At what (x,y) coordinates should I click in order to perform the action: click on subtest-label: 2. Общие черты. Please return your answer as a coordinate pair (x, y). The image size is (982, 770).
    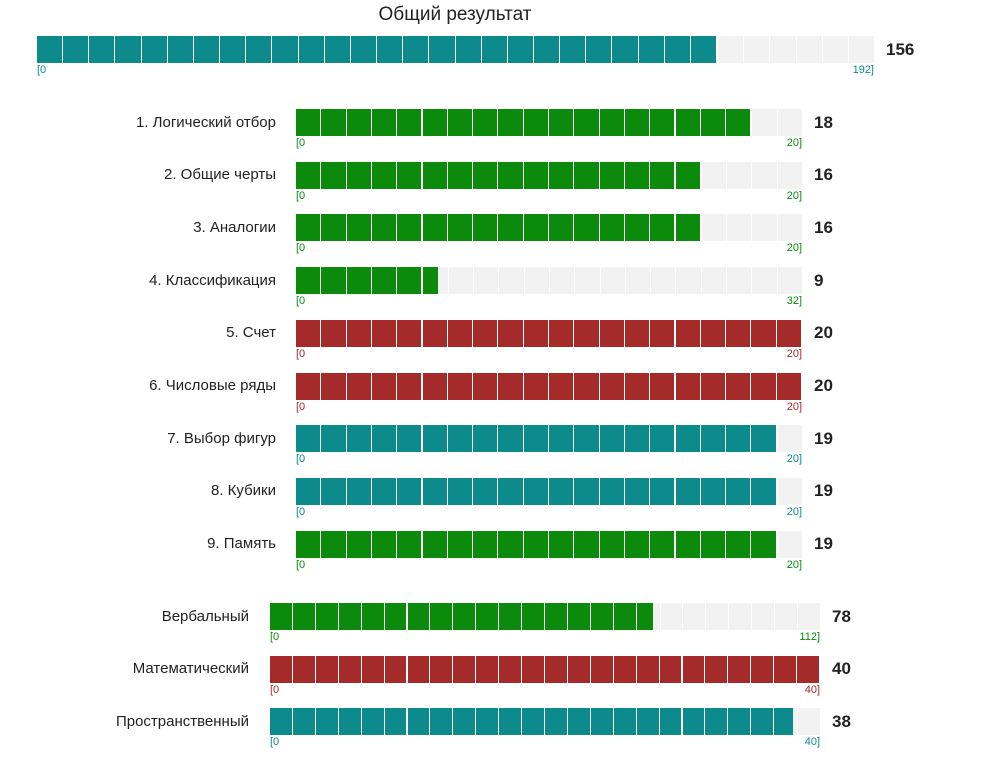
    Looking at the image, I should click on (220, 175).